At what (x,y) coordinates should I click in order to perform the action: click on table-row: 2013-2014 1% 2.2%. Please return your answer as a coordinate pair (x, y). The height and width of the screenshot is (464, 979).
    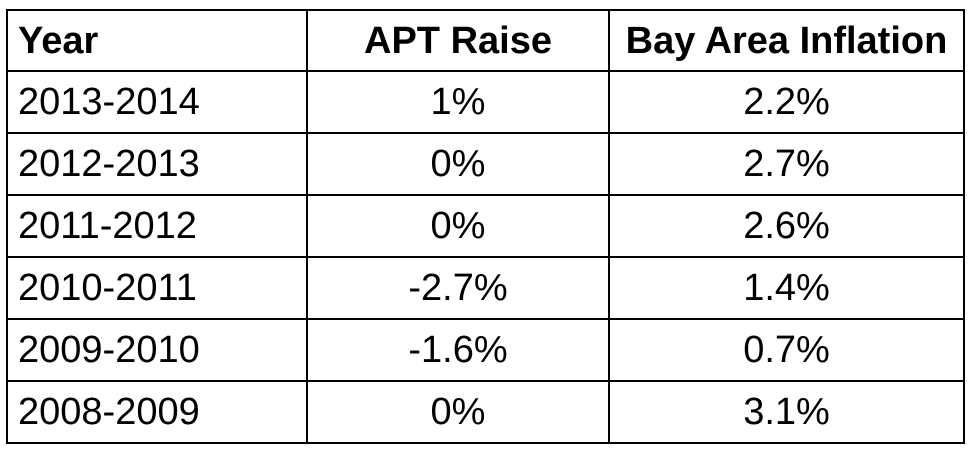
    Looking at the image, I should click on (485, 102).